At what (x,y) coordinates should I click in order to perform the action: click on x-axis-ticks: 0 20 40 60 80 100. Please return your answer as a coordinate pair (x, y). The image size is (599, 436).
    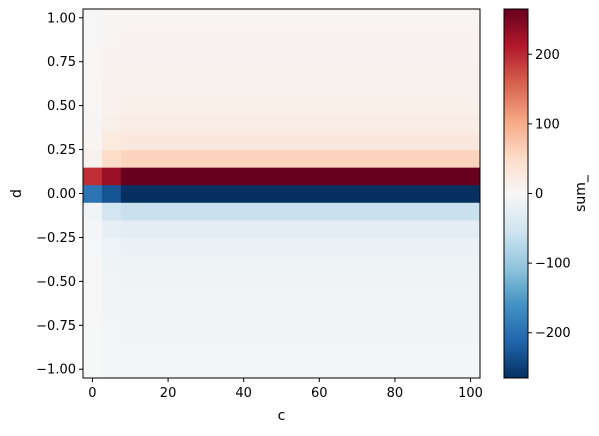
    Looking at the image, I should click on (285, 389).